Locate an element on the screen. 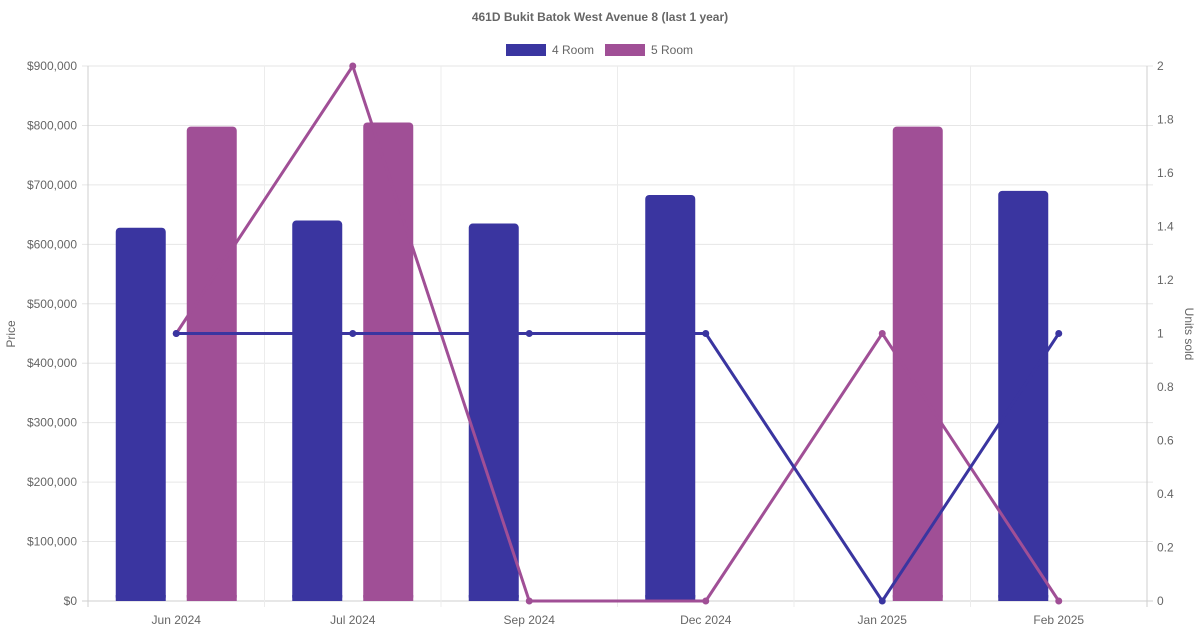  y-left-tick-label: $400,000 is located at coordinates (52, 363).